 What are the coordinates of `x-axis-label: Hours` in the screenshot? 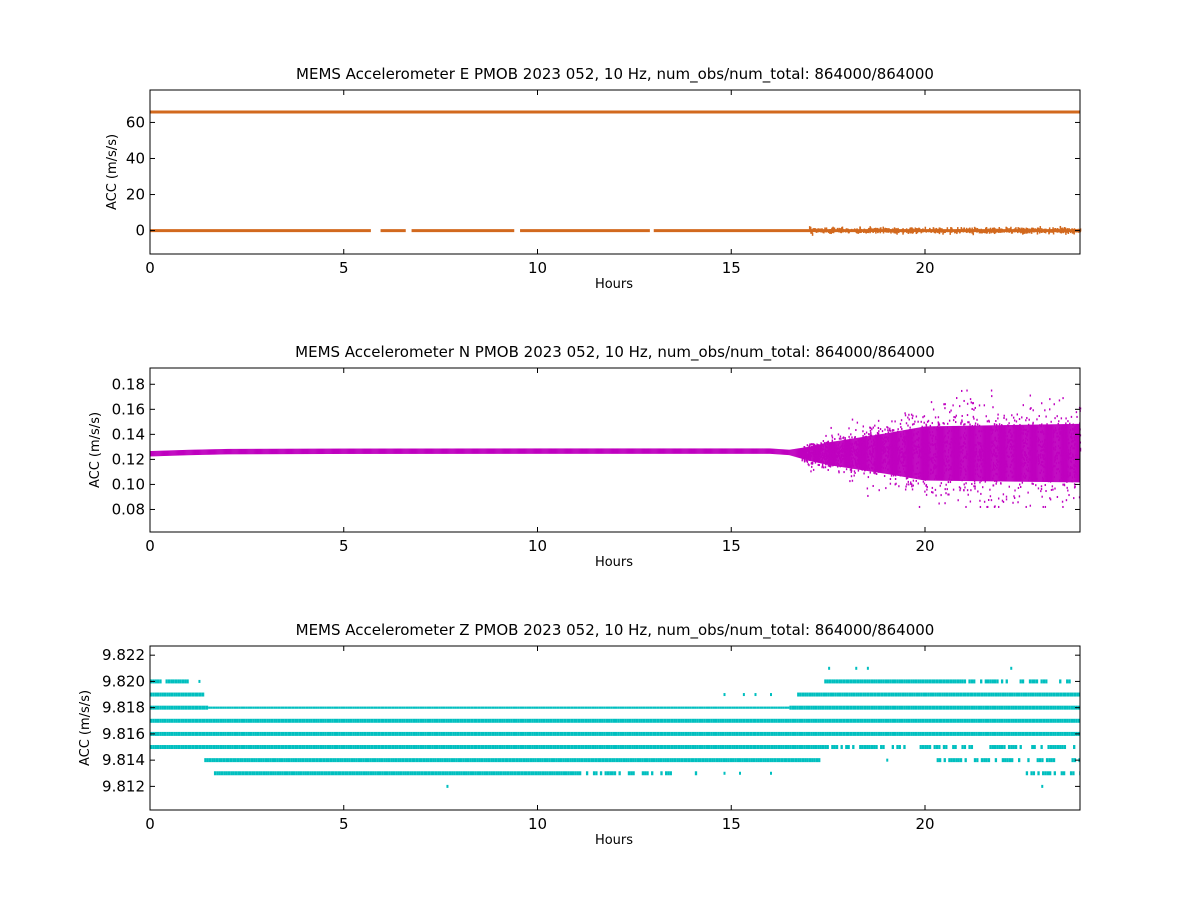 It's located at (614, 284).